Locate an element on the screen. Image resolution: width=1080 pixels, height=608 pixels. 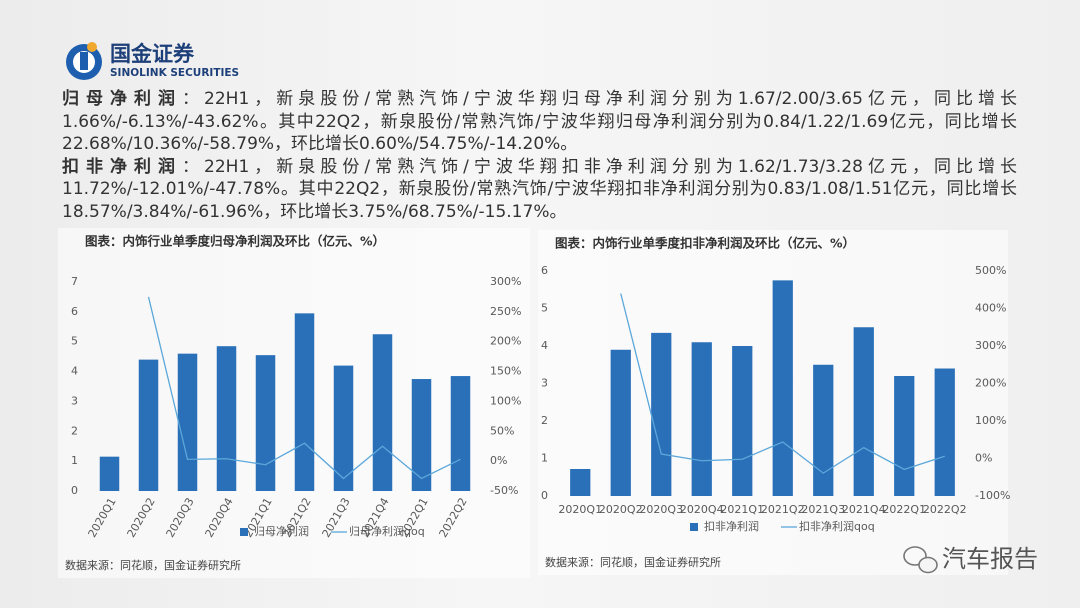
x-tick-label: 2020Q3 is located at coordinates (661, 509).